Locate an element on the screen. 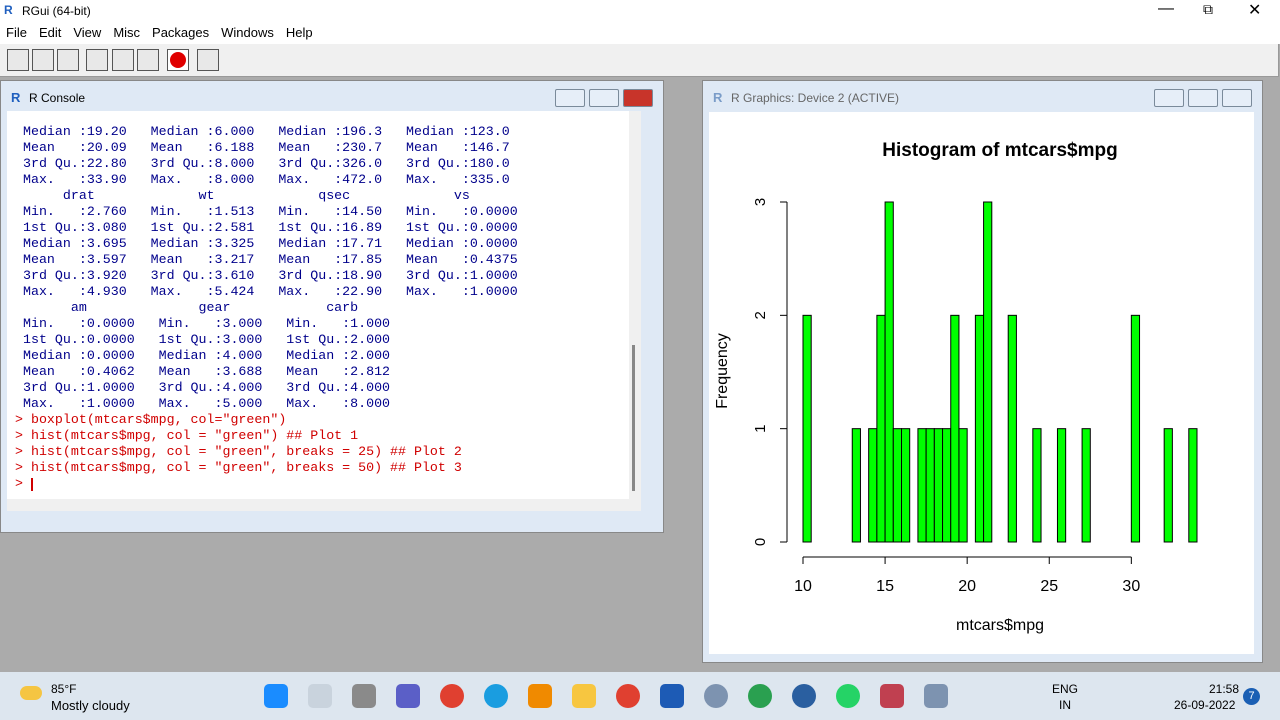 The height and width of the screenshot is (720, 1280). teams is located at coordinates (408, 696).